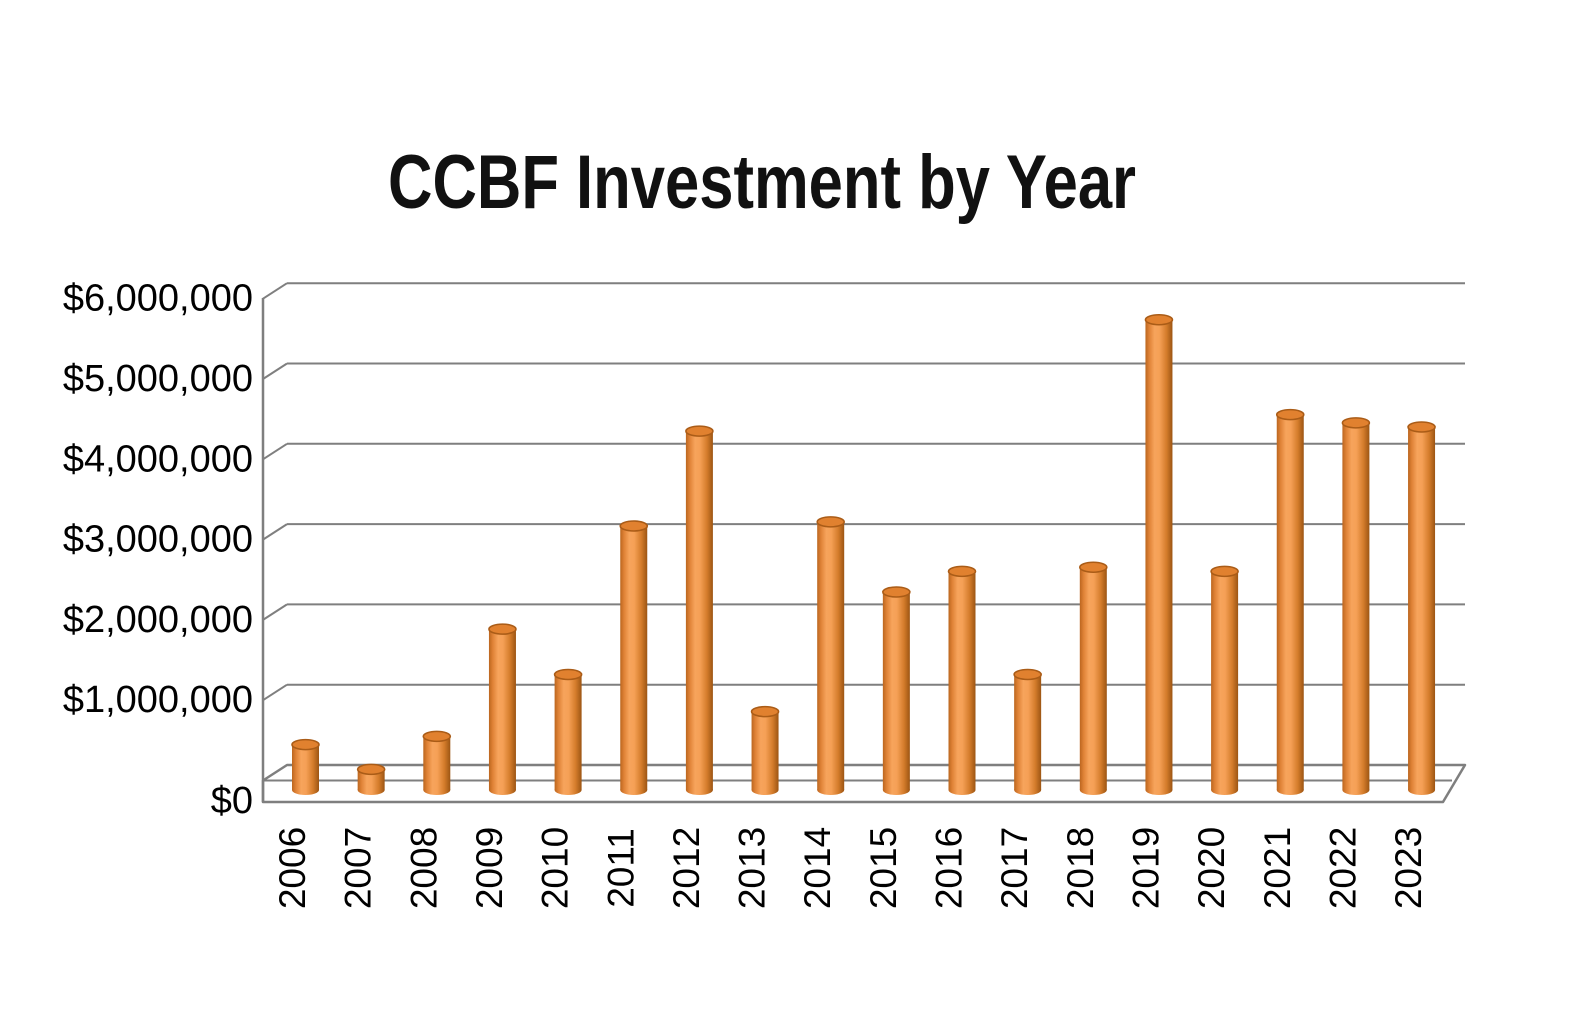 This screenshot has height=1026, width=1580. I want to click on bar-2011, so click(634, 657).